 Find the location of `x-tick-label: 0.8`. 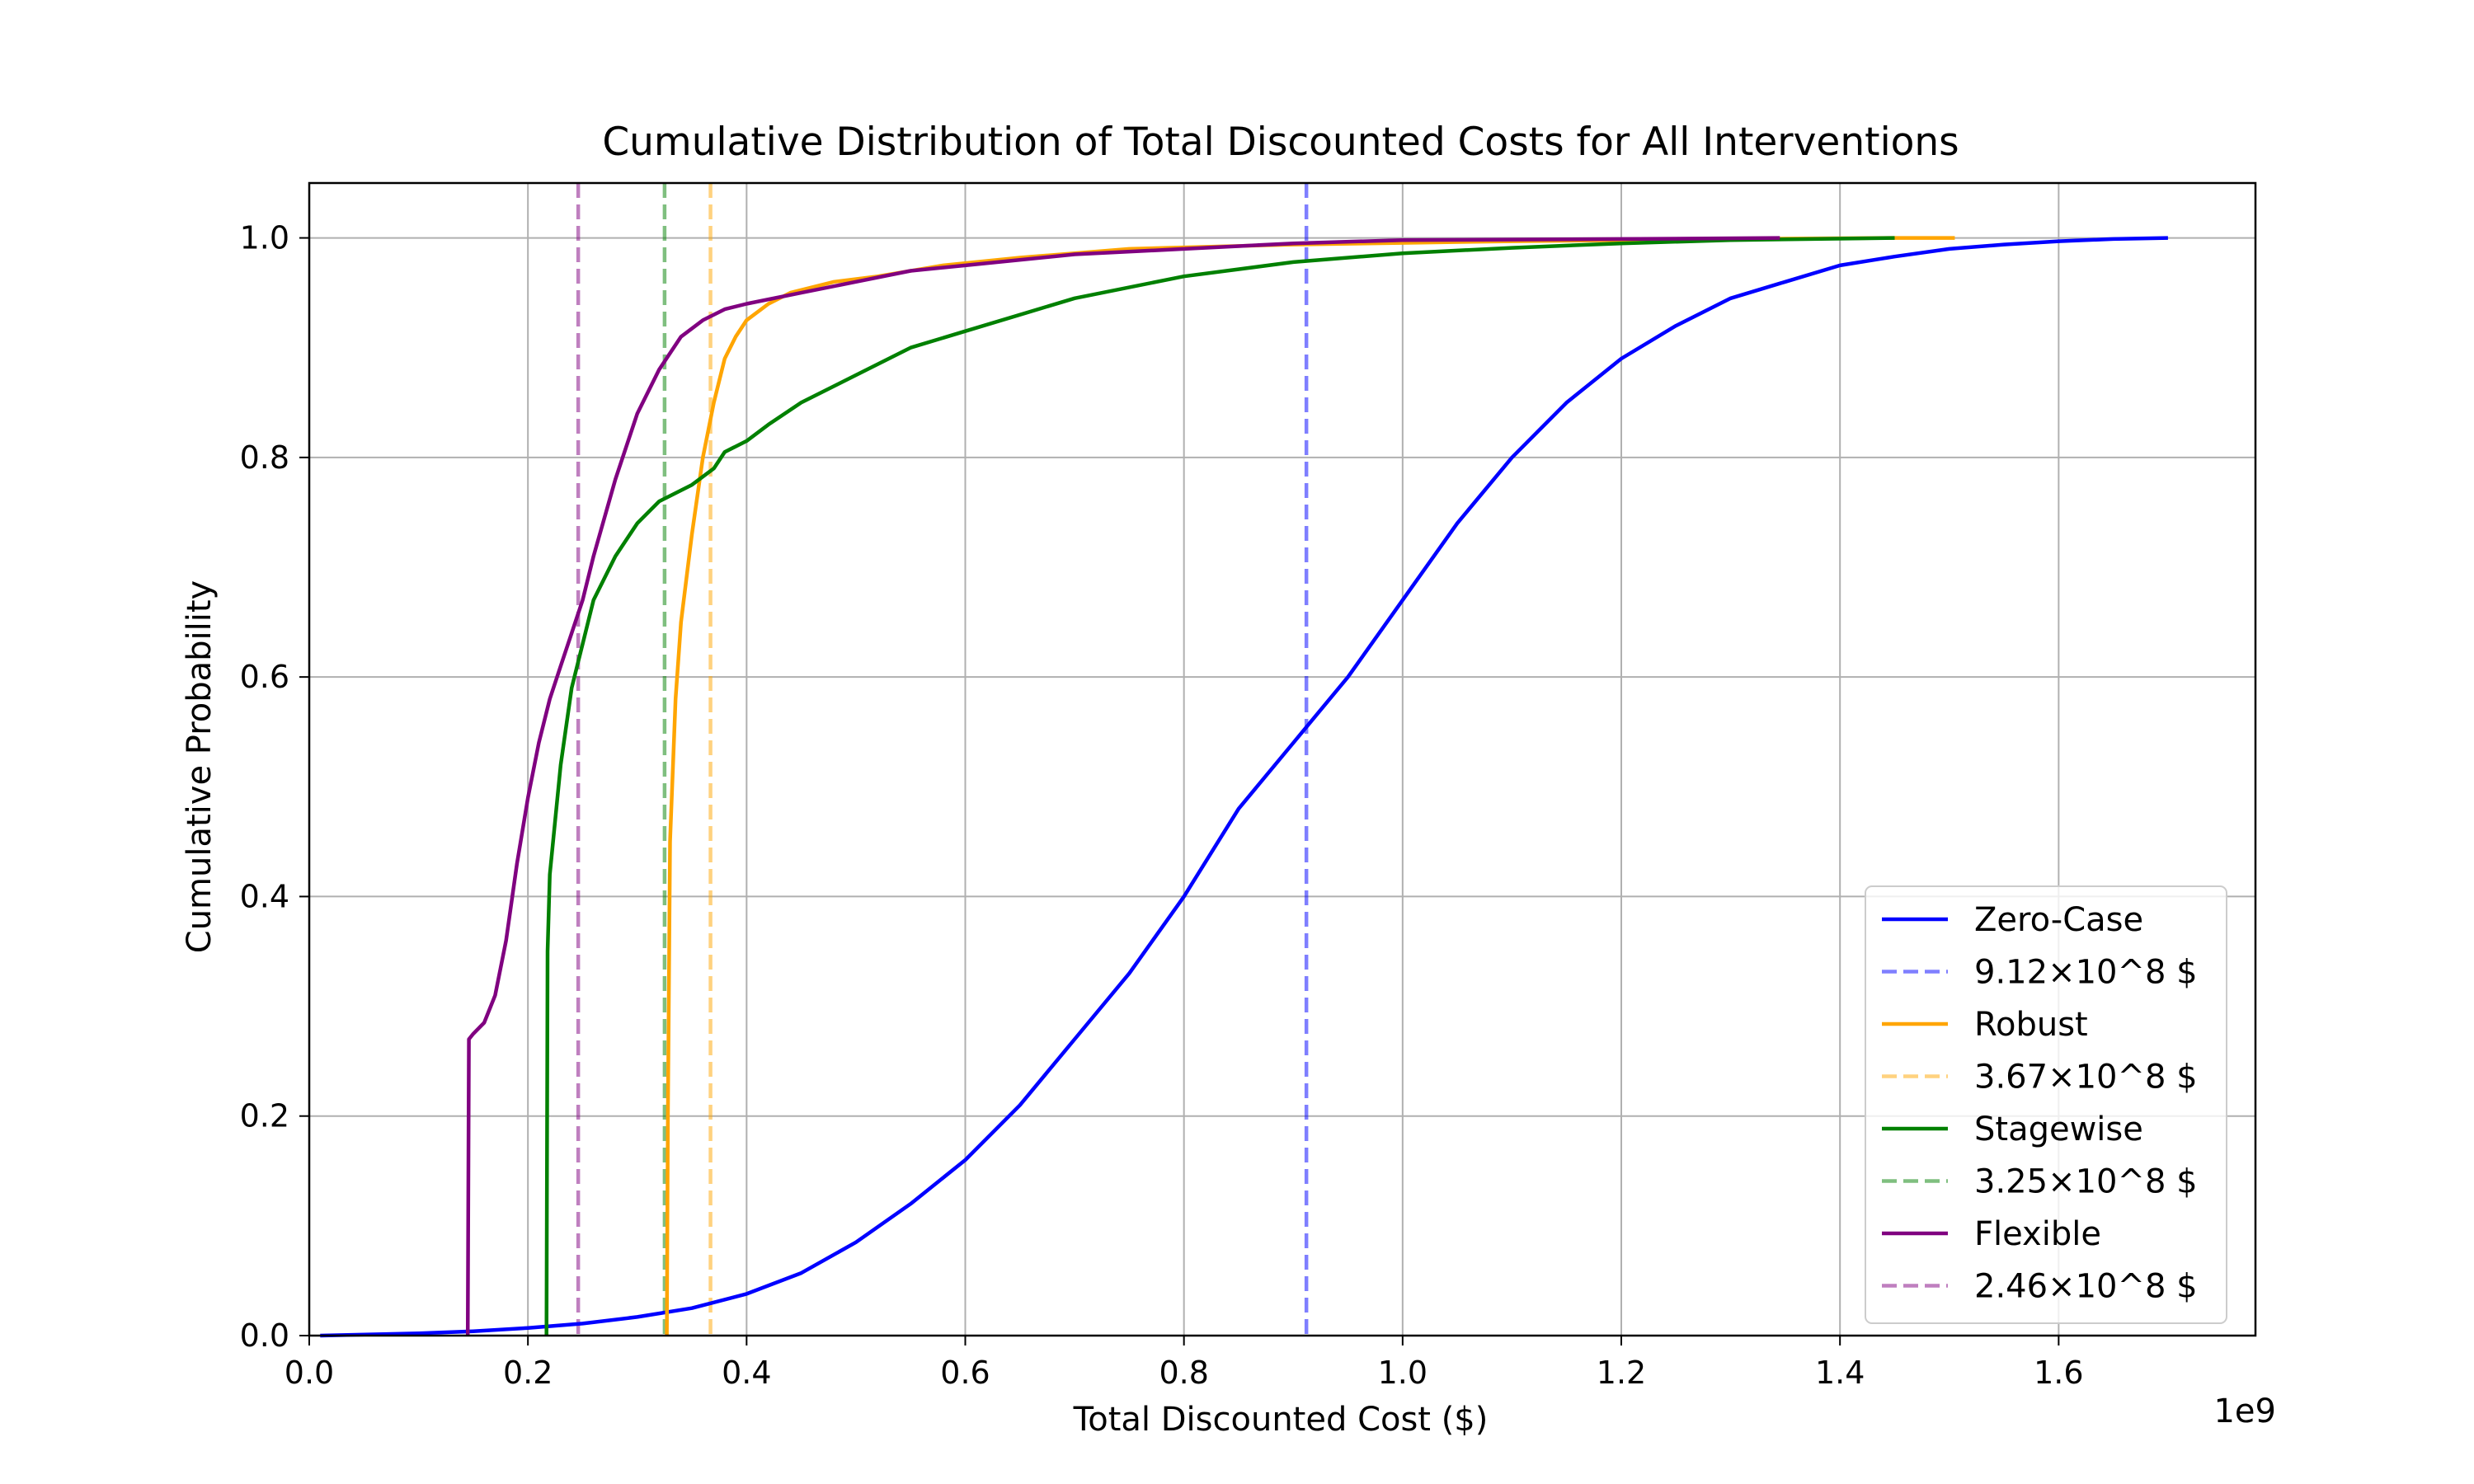

x-tick-label: 0.8 is located at coordinates (1183, 1373).